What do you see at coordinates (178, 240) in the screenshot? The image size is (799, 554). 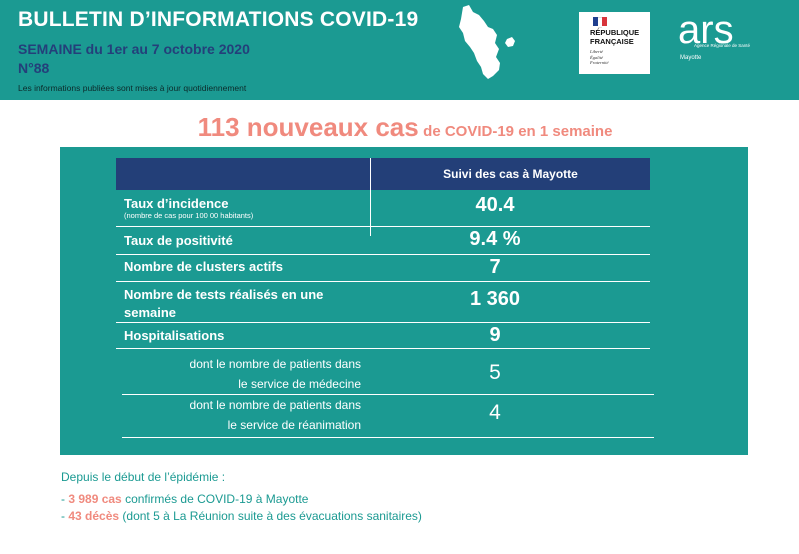 I see `row-label-positivite: Taux de positivité` at bounding box center [178, 240].